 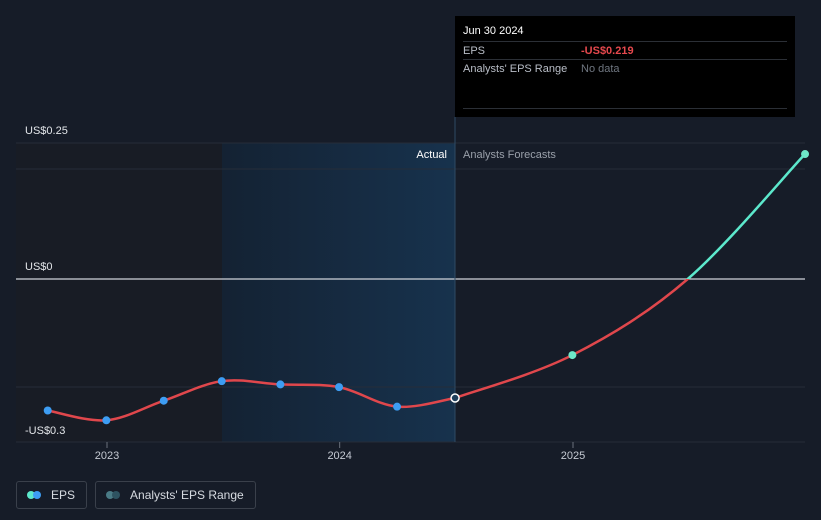 What do you see at coordinates (251, 400) in the screenshot?
I see `eps-actual-line` at bounding box center [251, 400].